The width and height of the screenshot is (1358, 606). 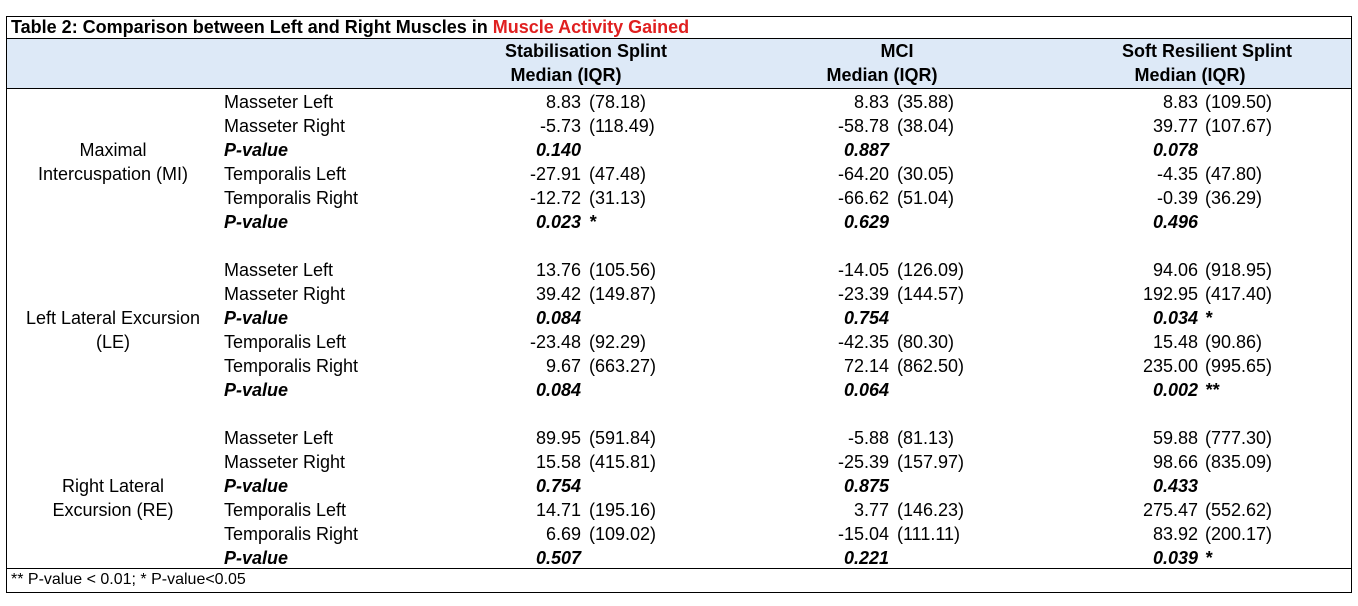 I want to click on iqr-value: (105.56), so click(x=623, y=270).